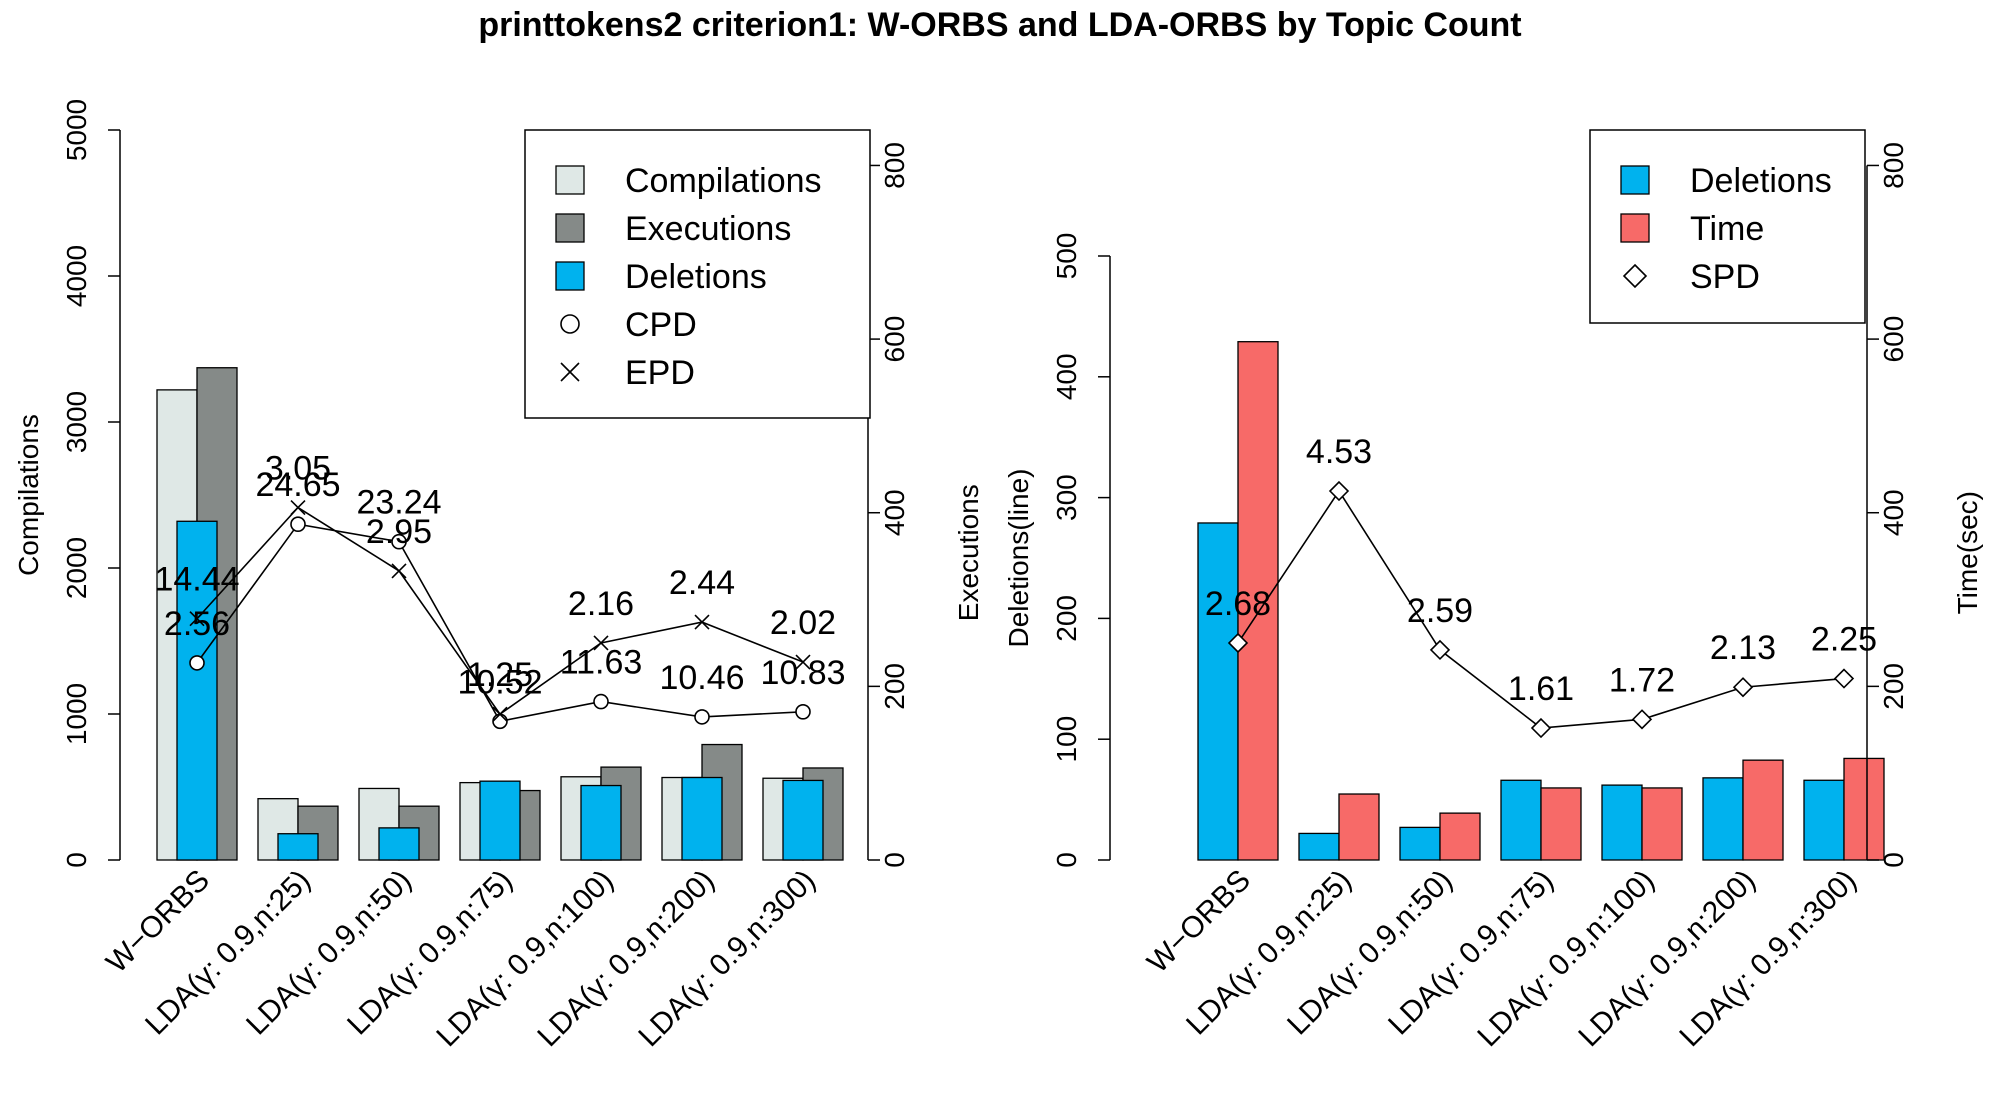 Image resolution: width=2000 pixels, height=1100 pixels. I want to click on right-right-tick-label-3: 600, so click(1893, 339).